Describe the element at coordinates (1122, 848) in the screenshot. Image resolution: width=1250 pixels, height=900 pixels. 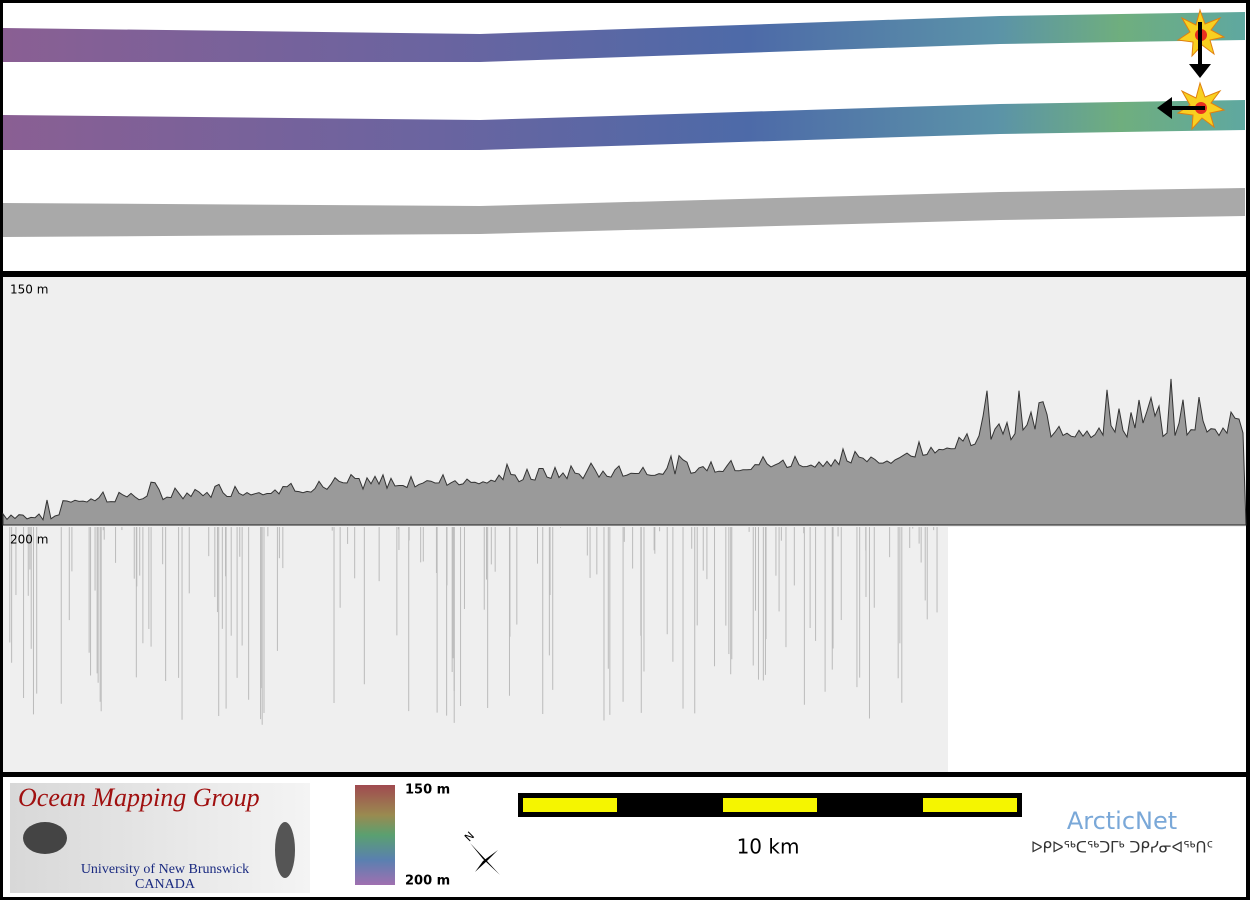
I see `partner-syllabics: ᐅᑭᐅᖅᑕᖅᑐᒥᒃ ᑐᑭᓯᓂᐊᖅᑎᑦ` at that location.